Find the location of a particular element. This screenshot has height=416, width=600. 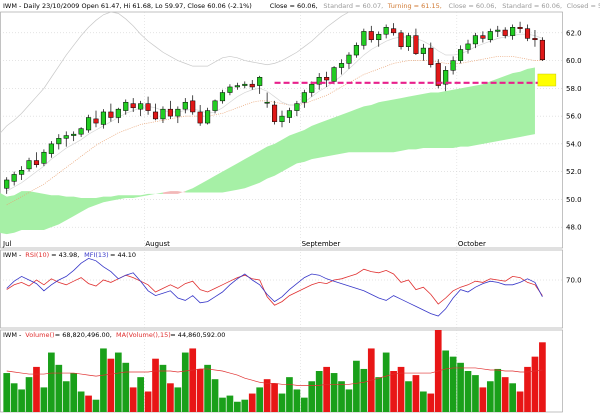

month-label: October is located at coordinates (472, 244).